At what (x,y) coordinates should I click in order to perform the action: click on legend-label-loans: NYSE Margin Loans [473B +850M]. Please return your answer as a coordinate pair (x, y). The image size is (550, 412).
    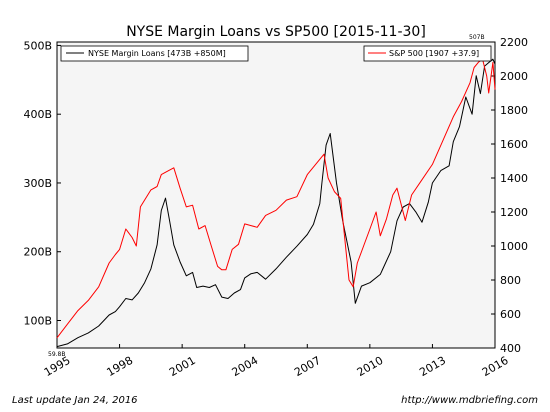
    Looking at the image, I should click on (157, 53).